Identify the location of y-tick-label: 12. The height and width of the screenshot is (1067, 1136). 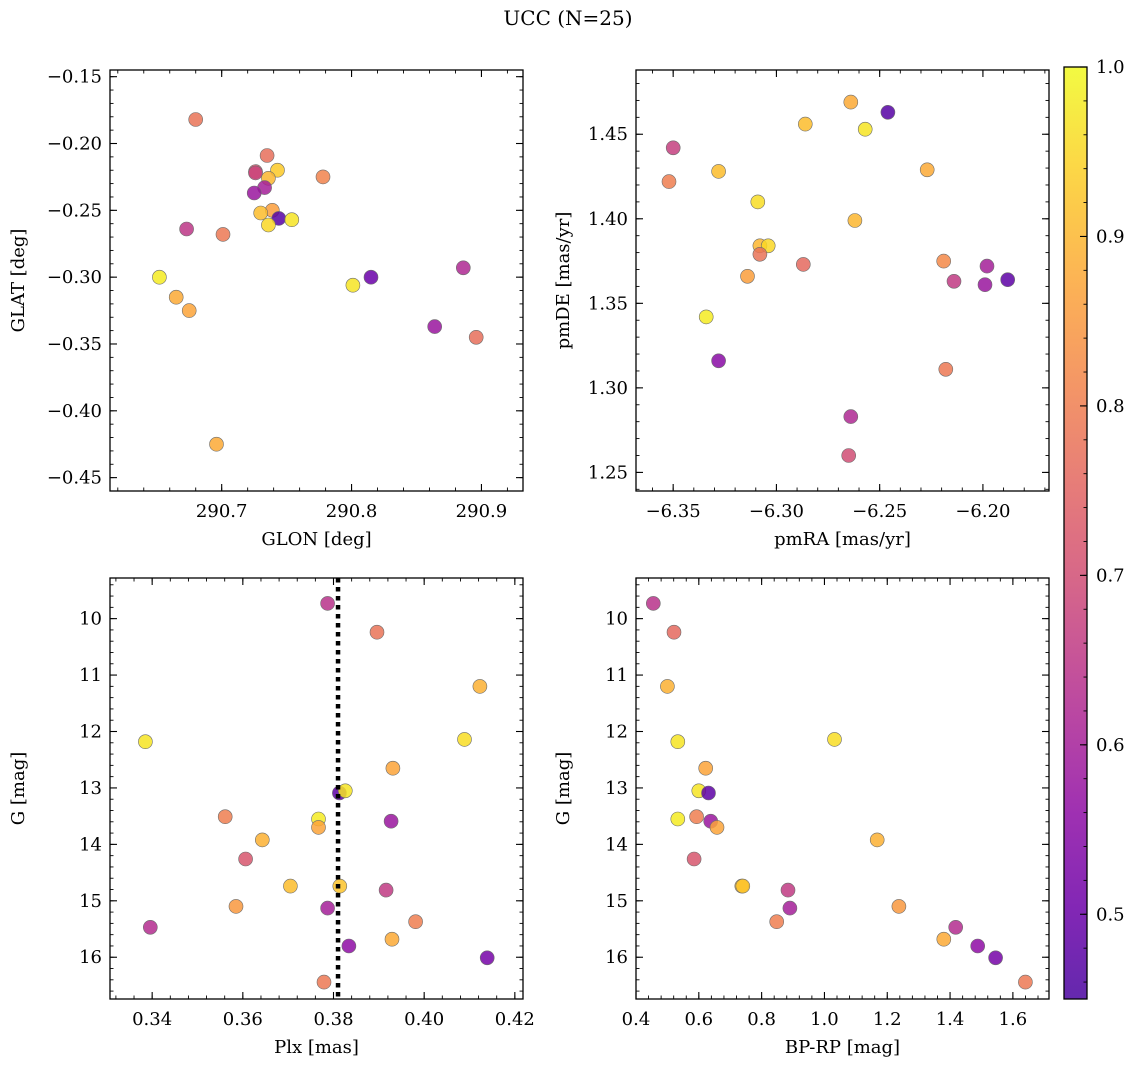
(616, 732).